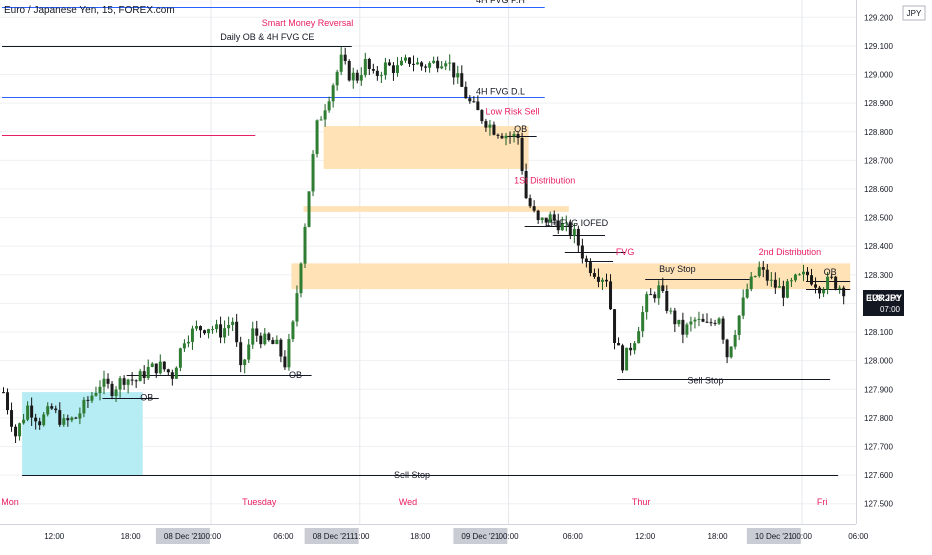 The width and height of the screenshot is (932, 555). I want to click on price-axis-tick-label: 127.500, so click(878, 504).